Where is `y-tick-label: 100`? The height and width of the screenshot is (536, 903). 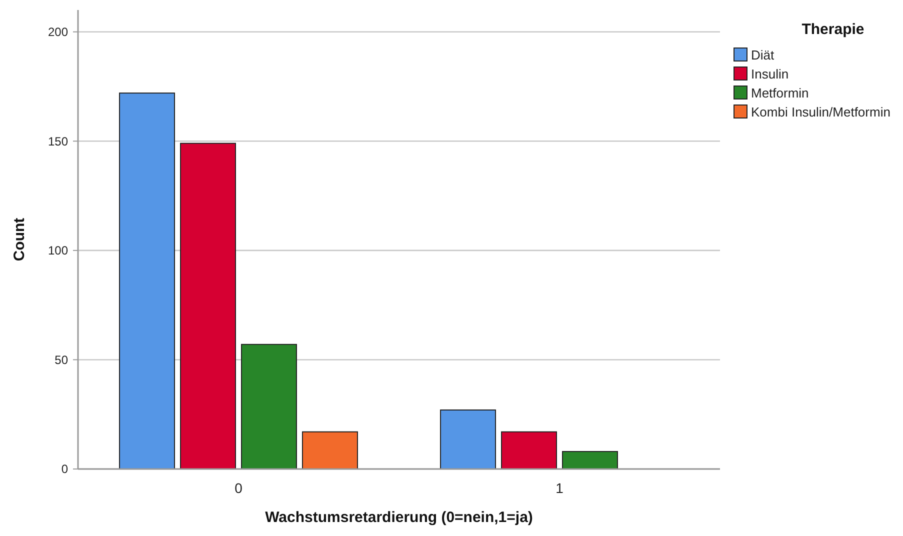
y-tick-label: 100 is located at coordinates (58, 251).